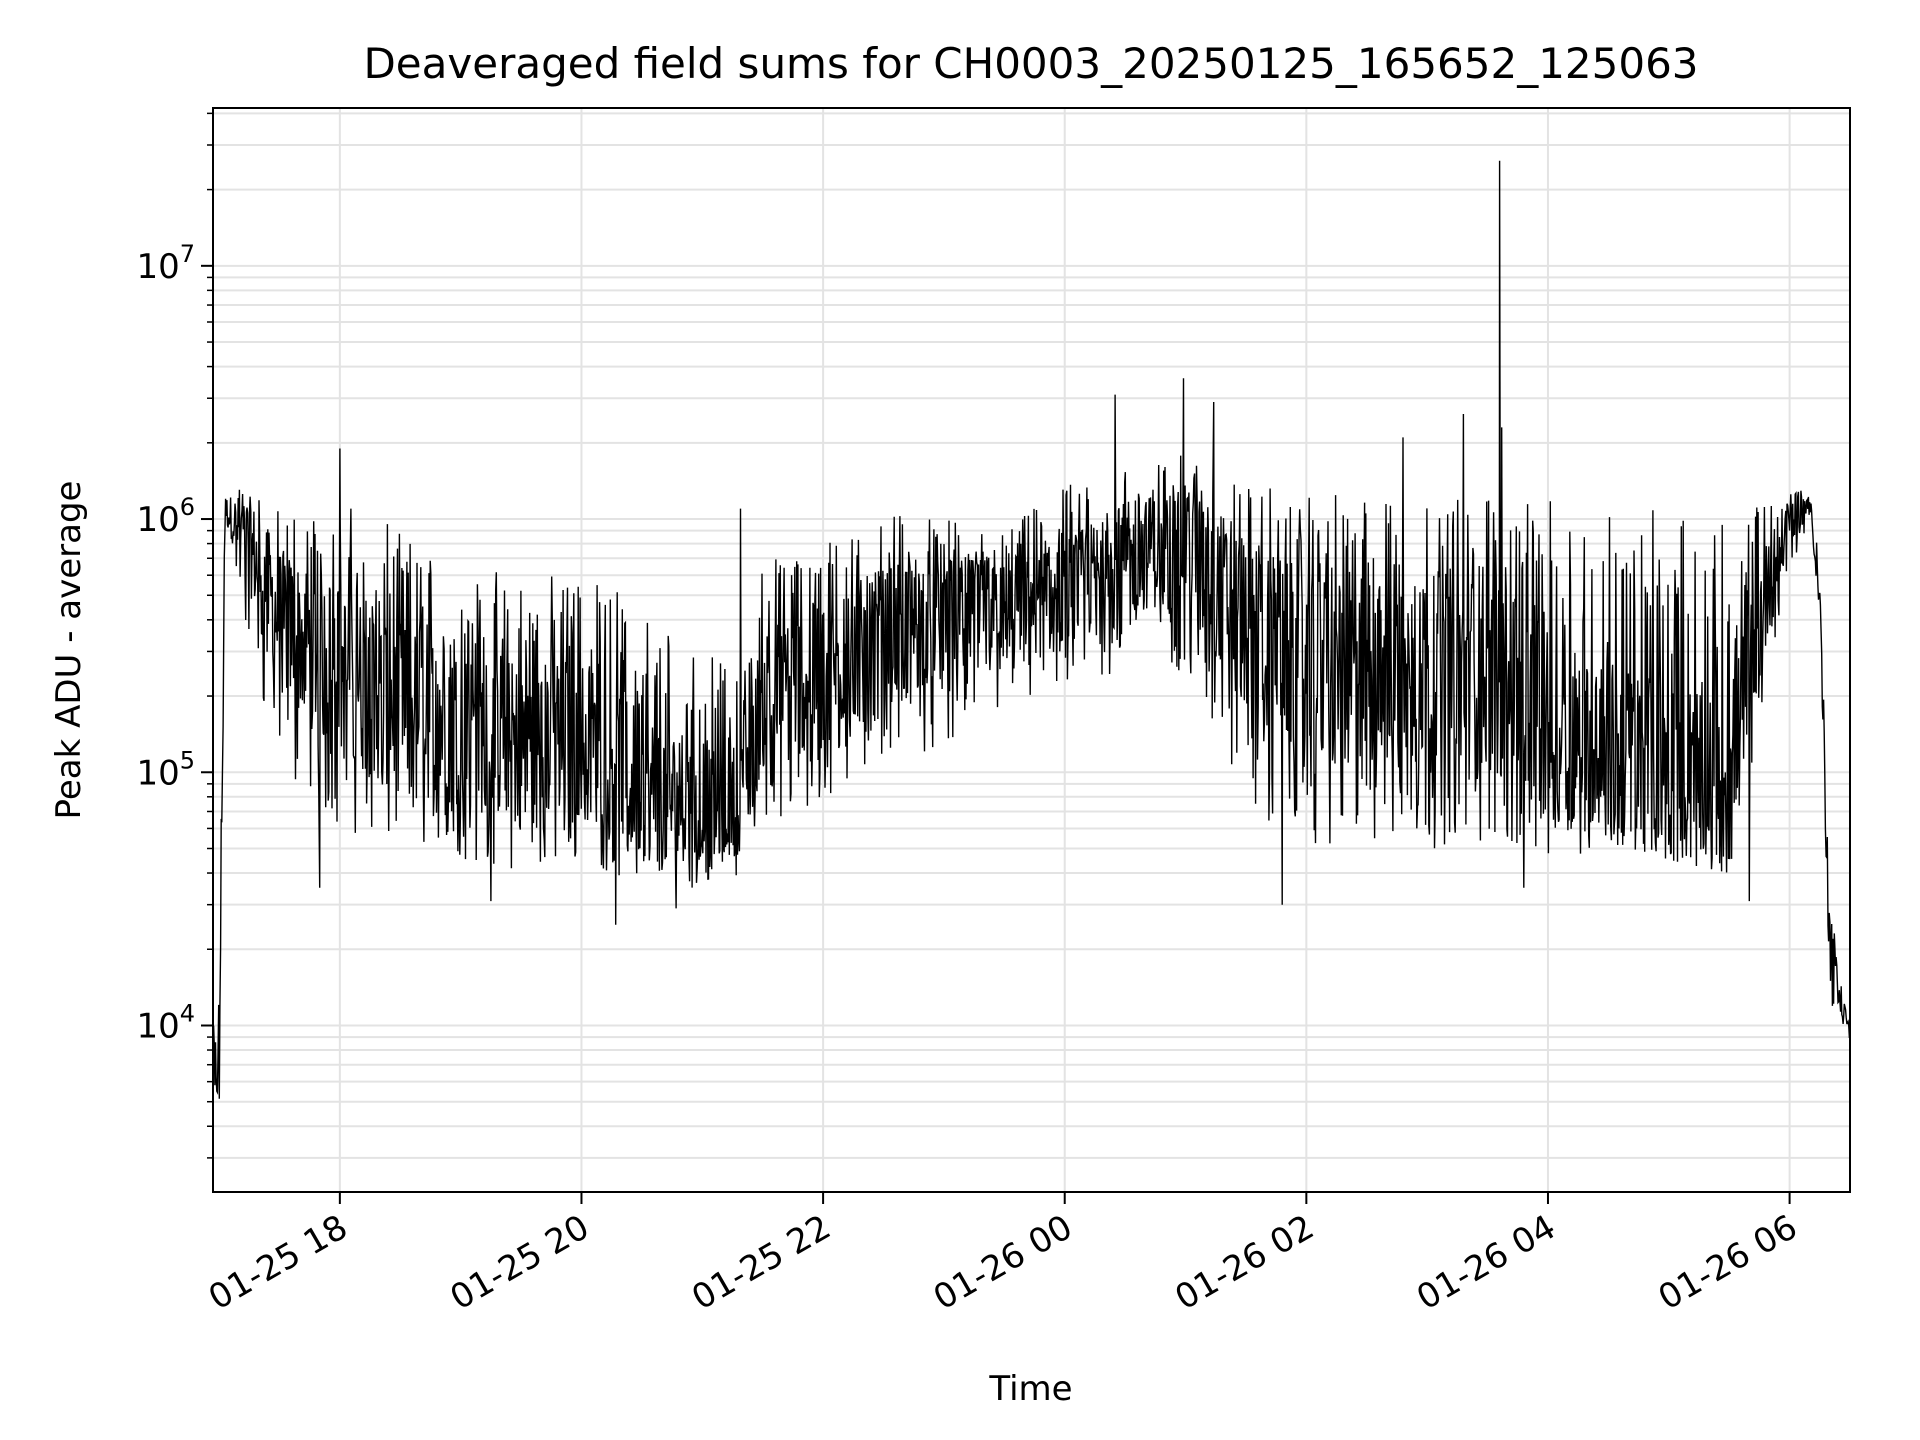 The width and height of the screenshot is (1920, 1440). I want to click on x-tick-label: 01-26 04, so click(1486, 1262).